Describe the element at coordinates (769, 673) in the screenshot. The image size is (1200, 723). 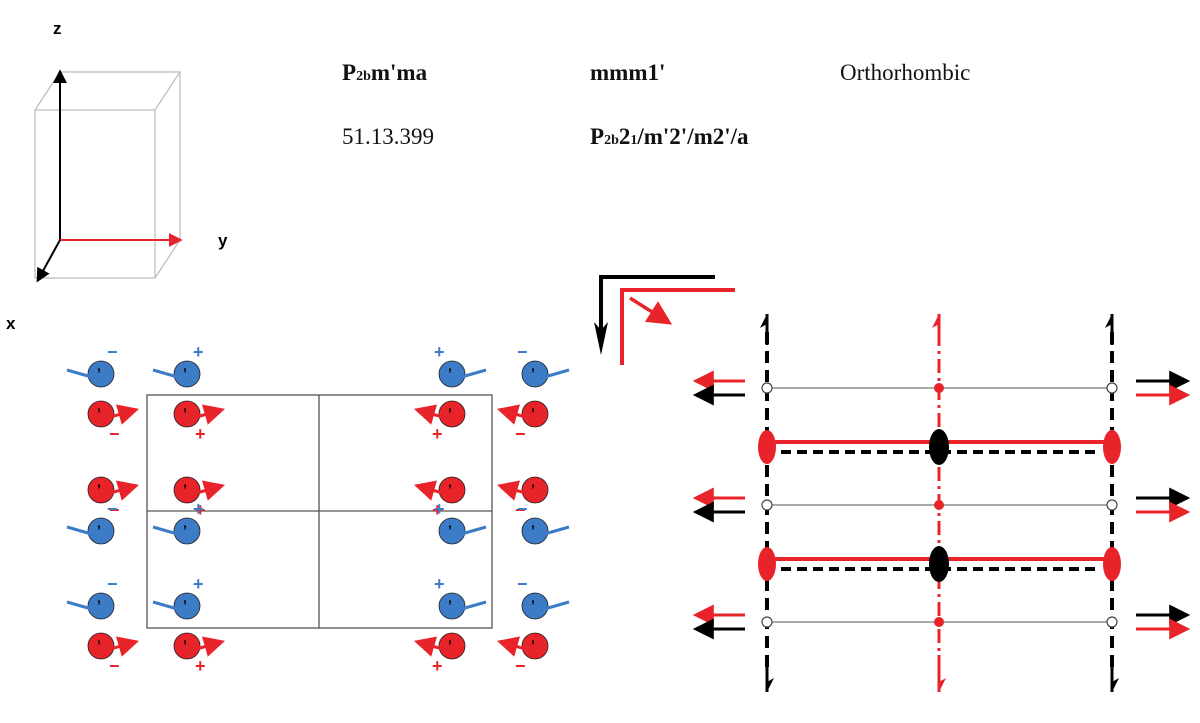
I see `screw-axis-bottom-left` at that location.